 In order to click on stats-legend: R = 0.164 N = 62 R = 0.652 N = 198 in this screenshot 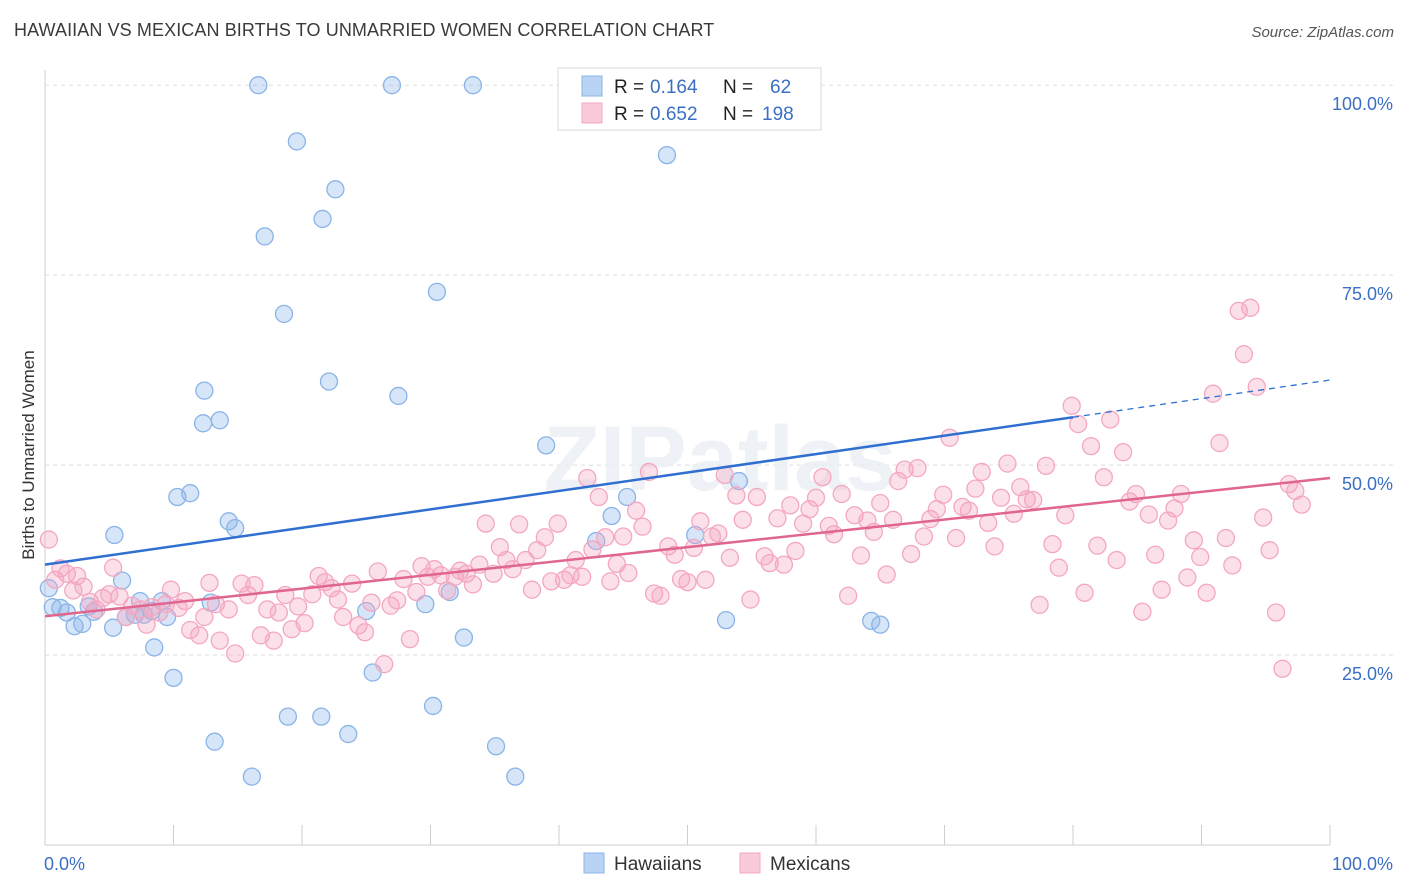, I will do `click(689, 99)`.